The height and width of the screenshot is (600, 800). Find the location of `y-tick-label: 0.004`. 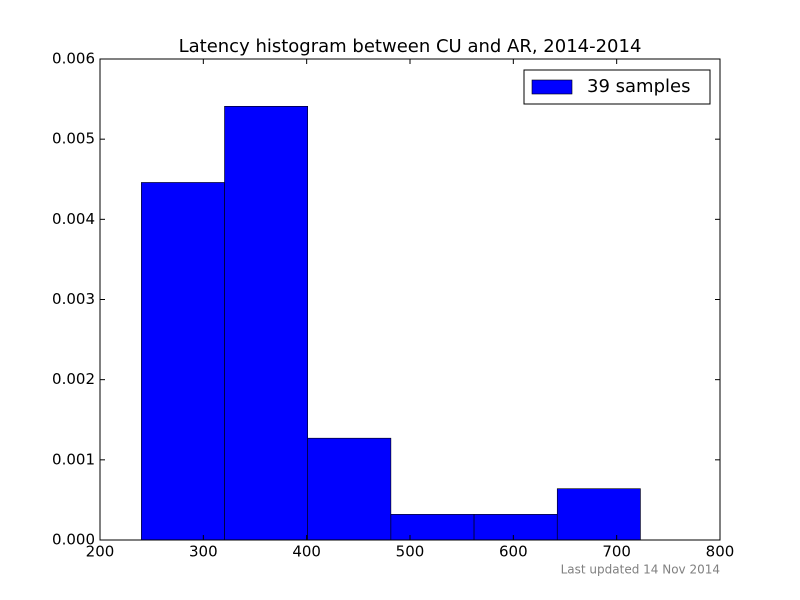

y-tick-label: 0.004 is located at coordinates (73, 219).